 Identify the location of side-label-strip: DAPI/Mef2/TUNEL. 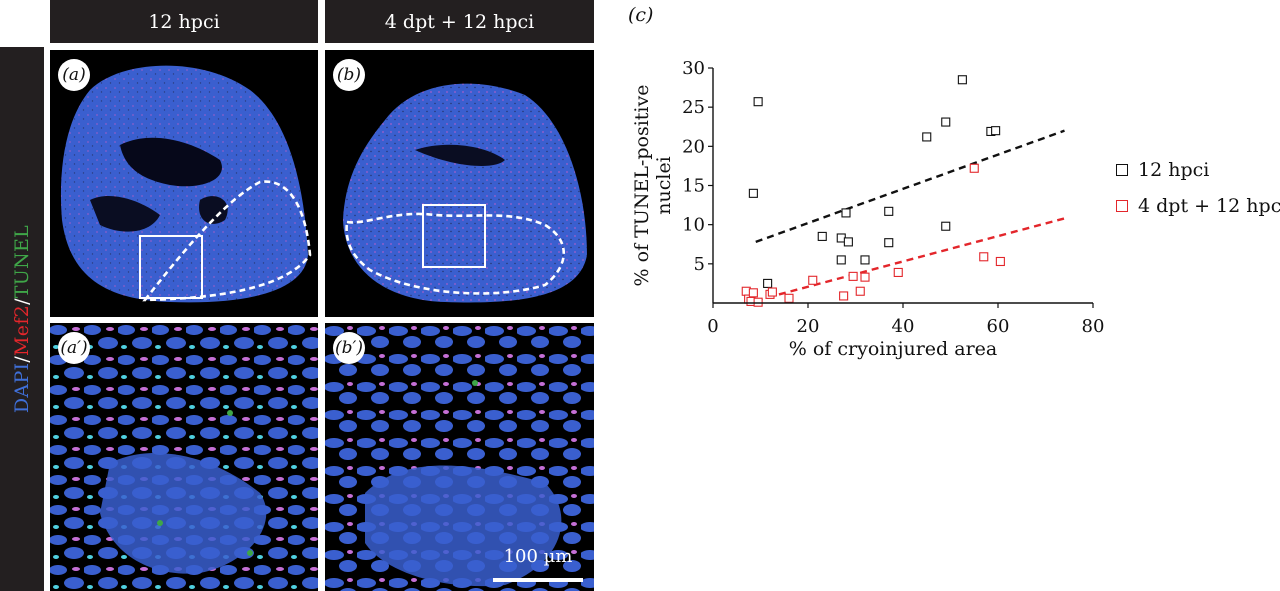
(22, 319).